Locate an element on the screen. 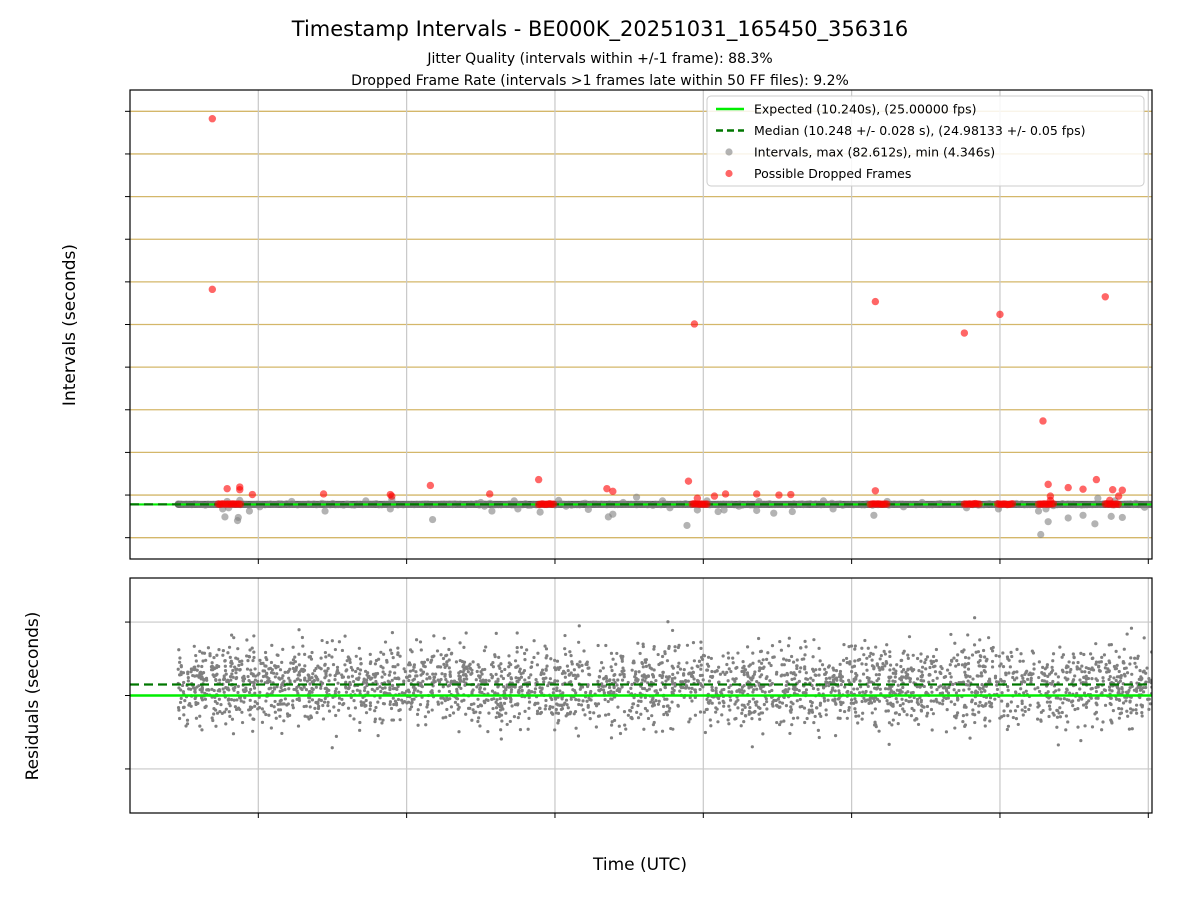 This screenshot has width=1200, height=900. interval-point is located at coordinates (613, 514).